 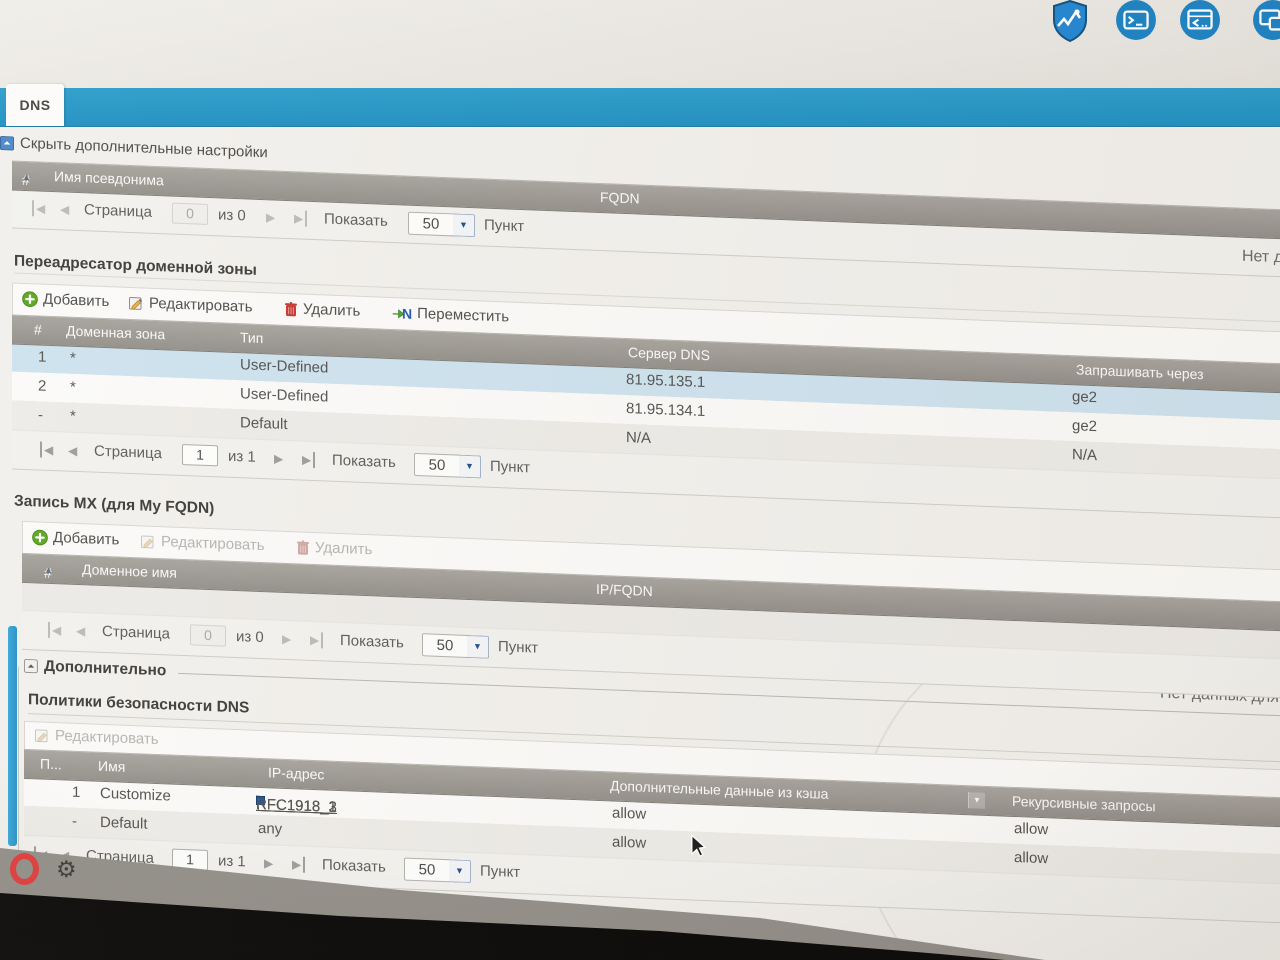 I want to click on cli-terminal-icon, so click(x=1136, y=20).